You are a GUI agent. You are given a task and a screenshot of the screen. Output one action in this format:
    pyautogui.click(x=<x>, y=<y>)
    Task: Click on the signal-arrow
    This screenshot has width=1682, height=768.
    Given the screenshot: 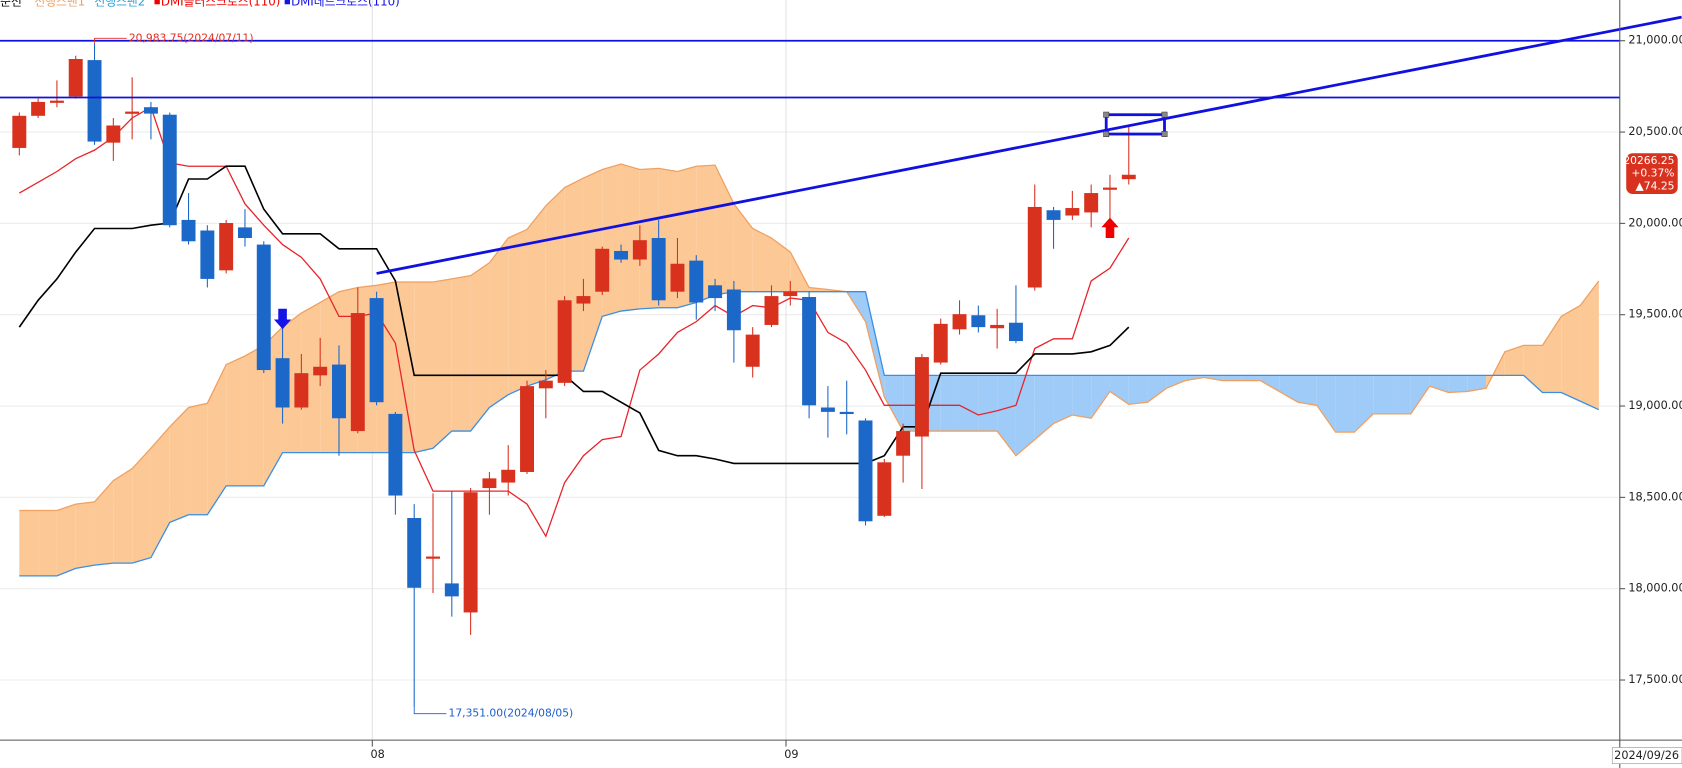 What is the action you would take?
    pyautogui.click(x=1110, y=228)
    